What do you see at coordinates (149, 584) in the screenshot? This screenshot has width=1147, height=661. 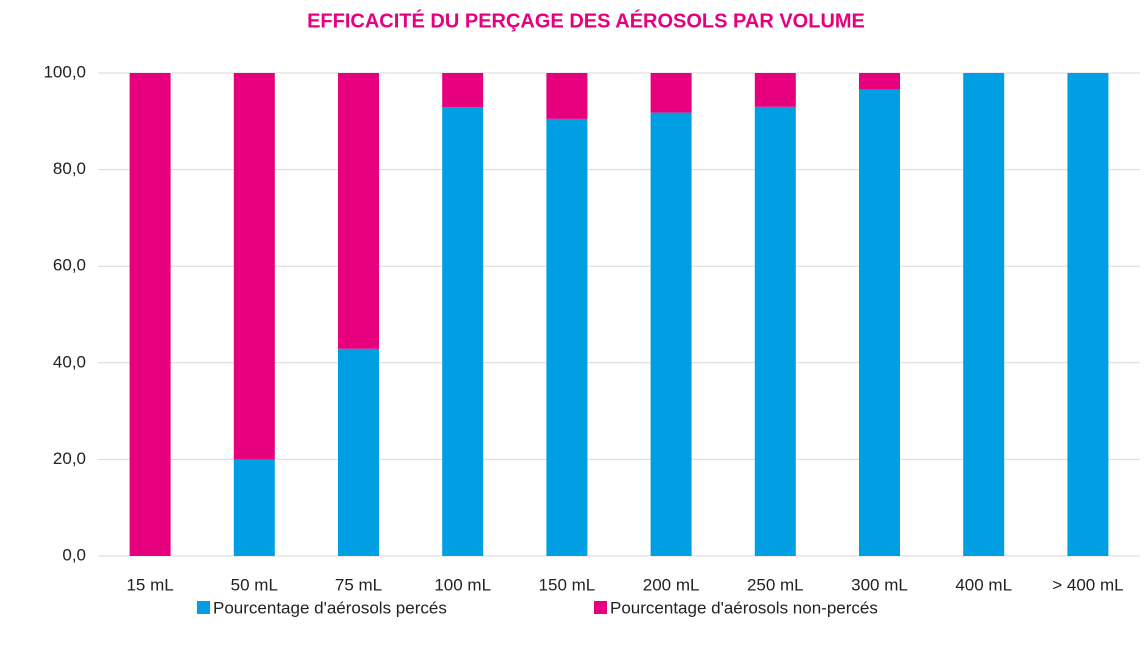 I see `x-tick-label: 15 mL` at bounding box center [149, 584].